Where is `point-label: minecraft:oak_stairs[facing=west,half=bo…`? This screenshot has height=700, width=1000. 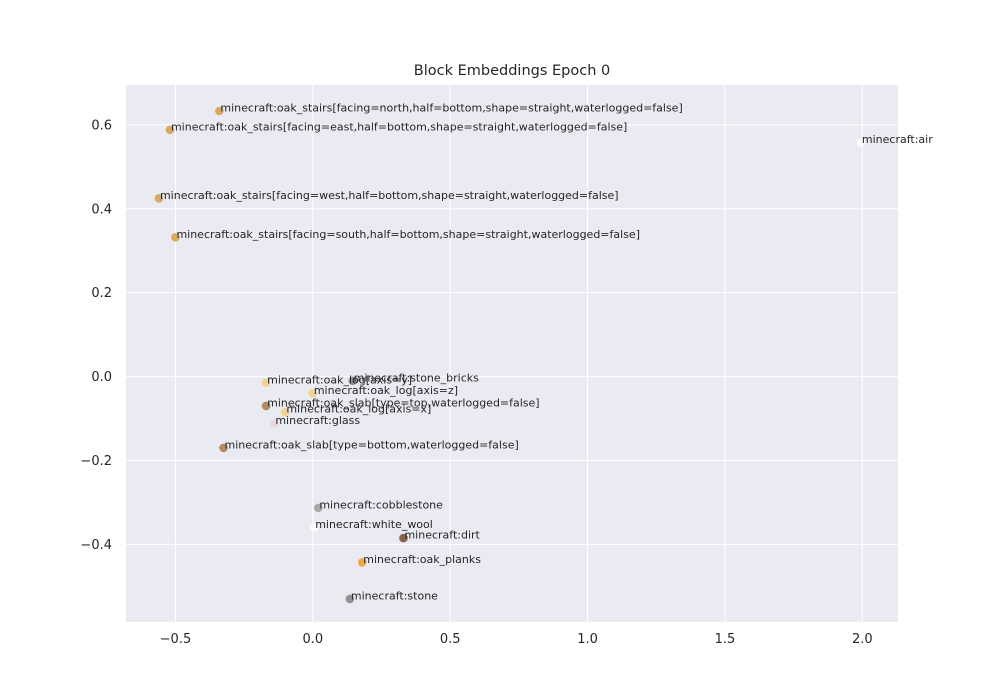 point-label: minecraft:oak_stairs[facing=west,half=bo… is located at coordinates (389, 195).